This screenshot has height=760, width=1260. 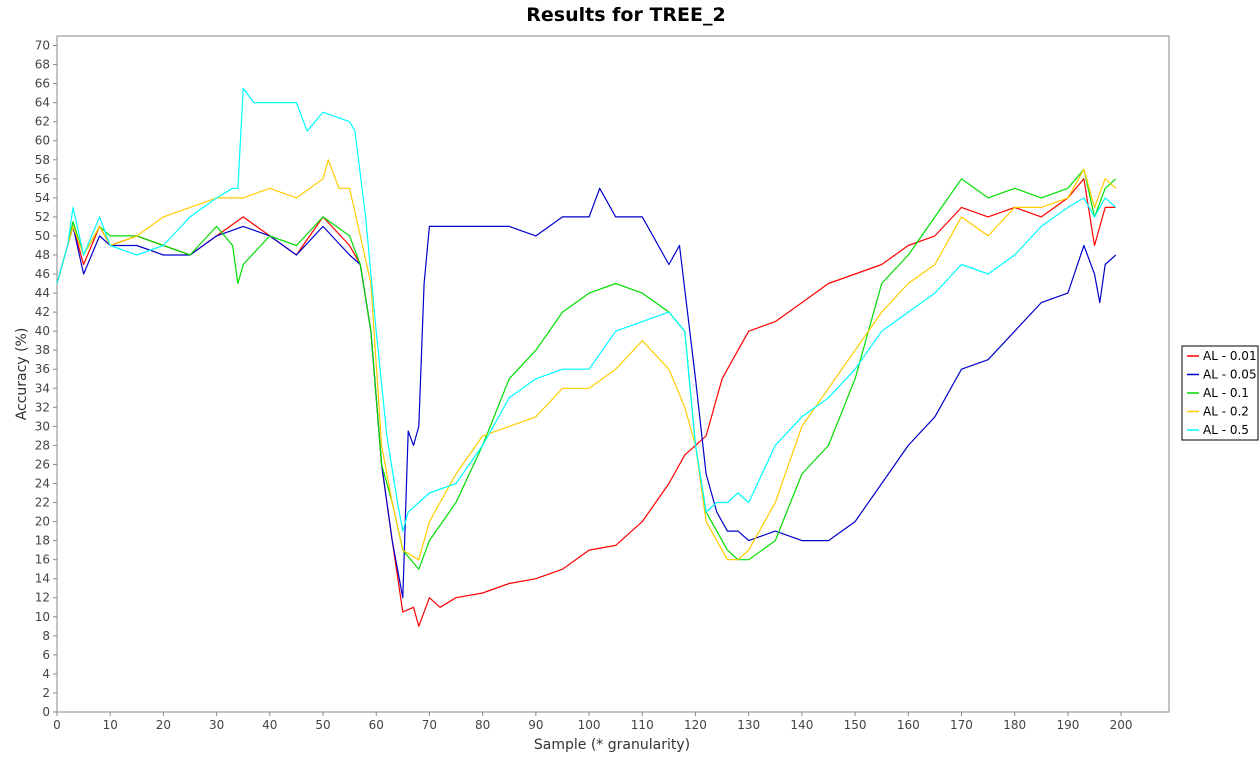 What do you see at coordinates (612, 745) in the screenshot?
I see `x-axis-label: Sample (* granularity)` at bounding box center [612, 745].